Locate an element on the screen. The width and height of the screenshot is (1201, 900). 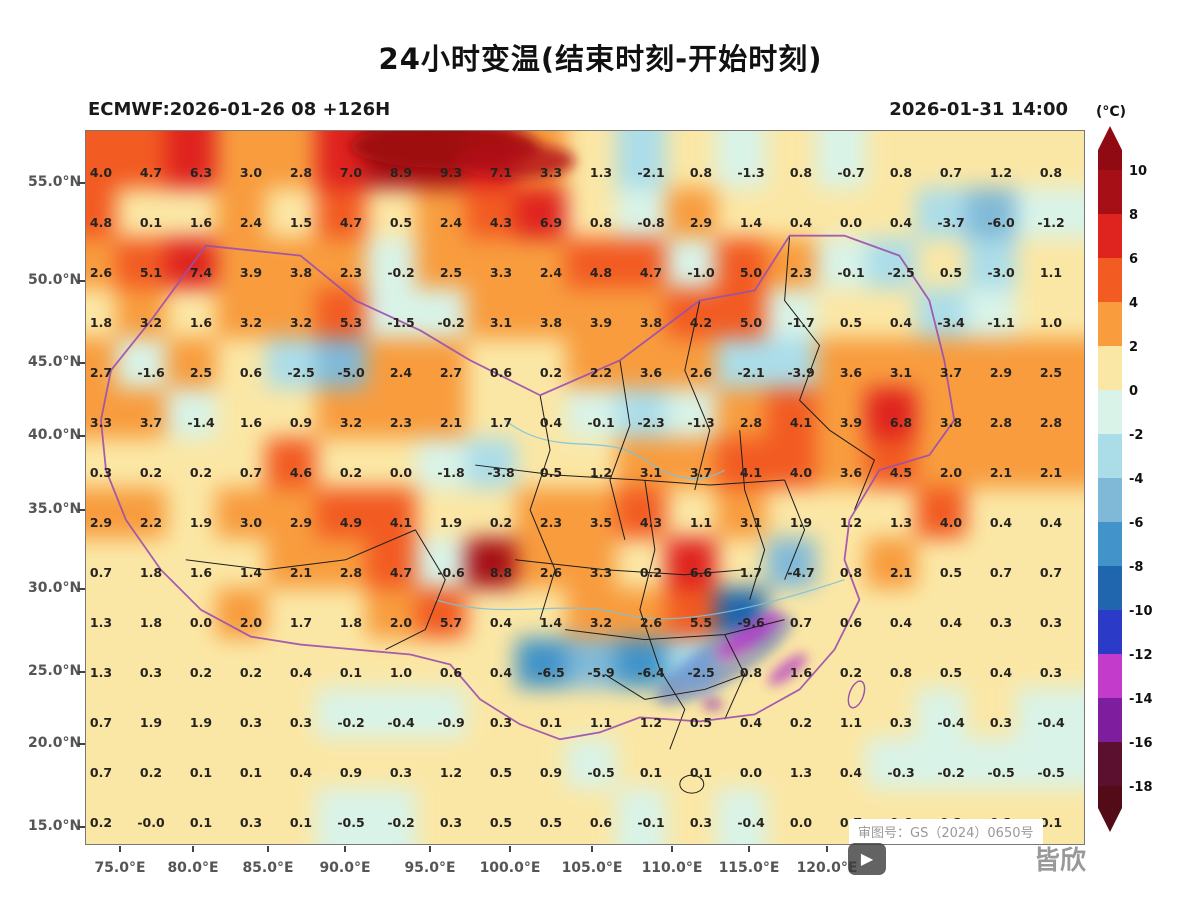
colorbar-tick-label: 2 is located at coordinates (1133, 347).